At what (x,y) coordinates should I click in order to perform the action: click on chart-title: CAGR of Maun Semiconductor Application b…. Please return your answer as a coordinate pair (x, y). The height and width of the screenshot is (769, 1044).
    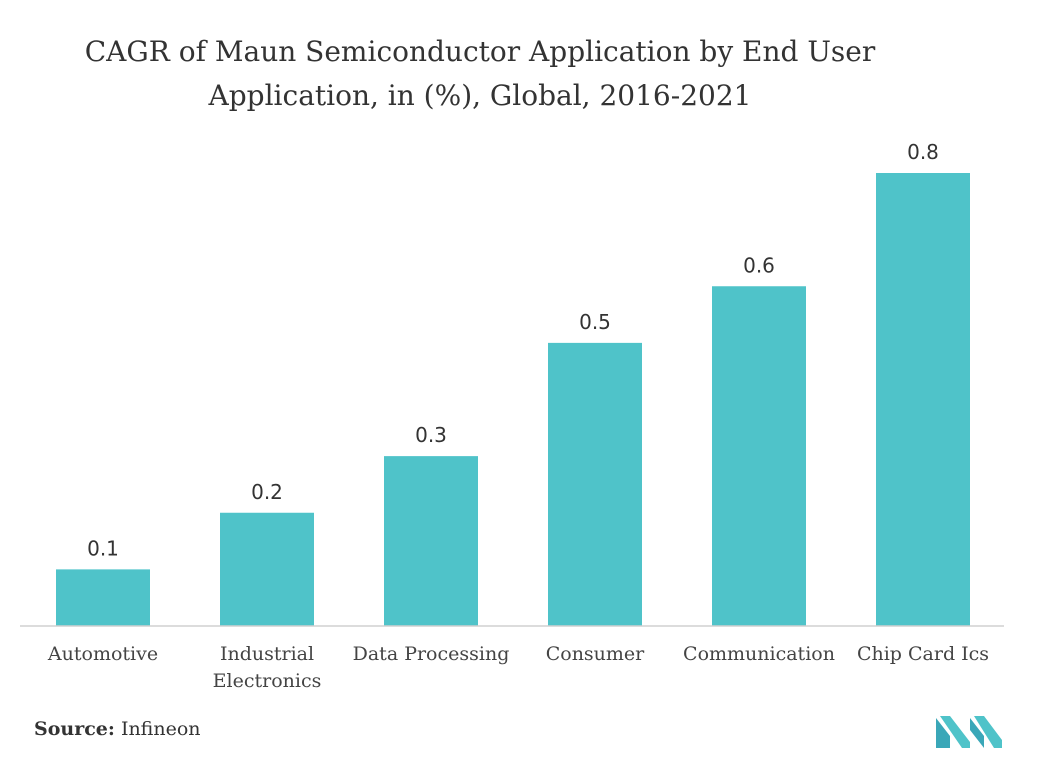
    Looking at the image, I should click on (480, 74).